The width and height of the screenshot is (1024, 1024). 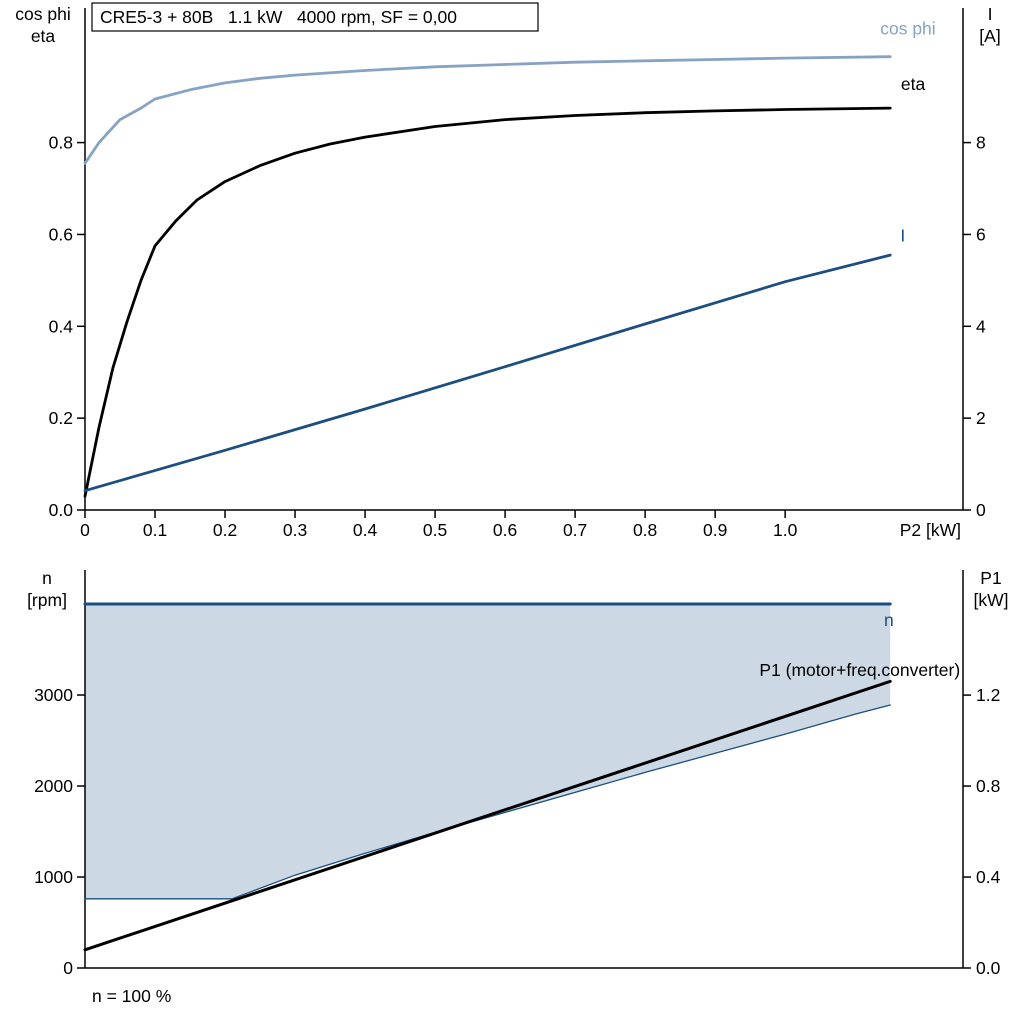 What do you see at coordinates (981, 143) in the screenshot?
I see `top-chart-right-tick-label: 8` at bounding box center [981, 143].